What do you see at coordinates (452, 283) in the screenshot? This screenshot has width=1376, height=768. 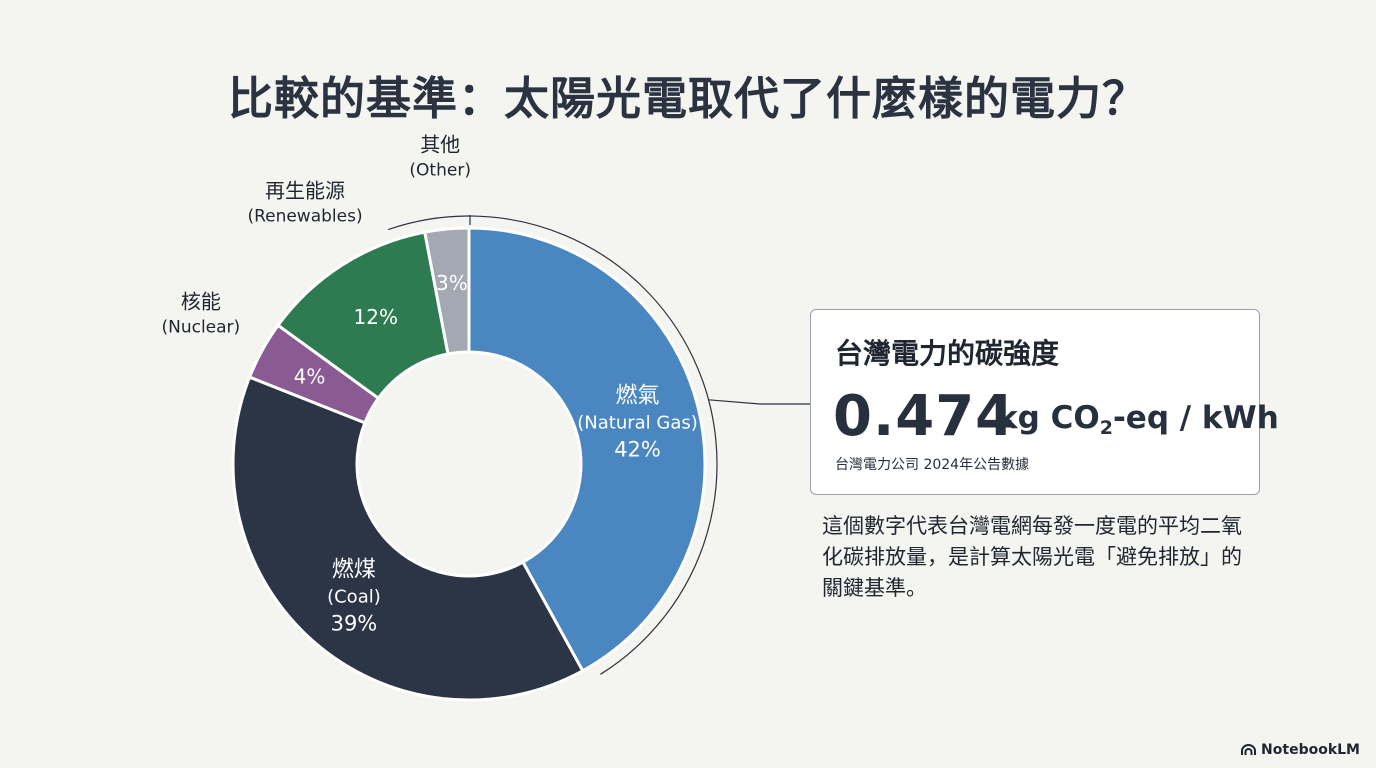 I see `slice-value-4: 3%` at bounding box center [452, 283].